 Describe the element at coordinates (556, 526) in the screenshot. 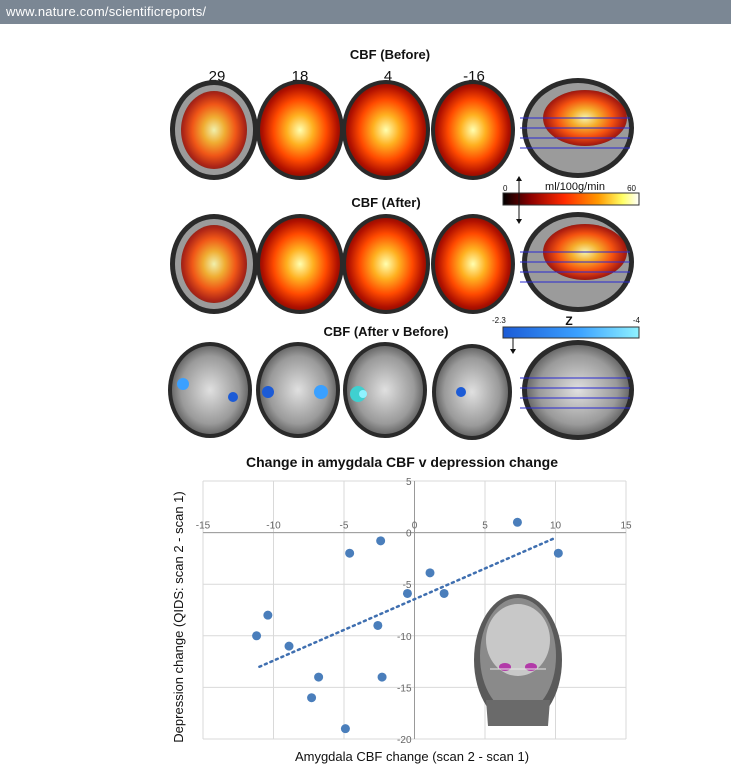

I see `x-tick-label-5: 10` at that location.